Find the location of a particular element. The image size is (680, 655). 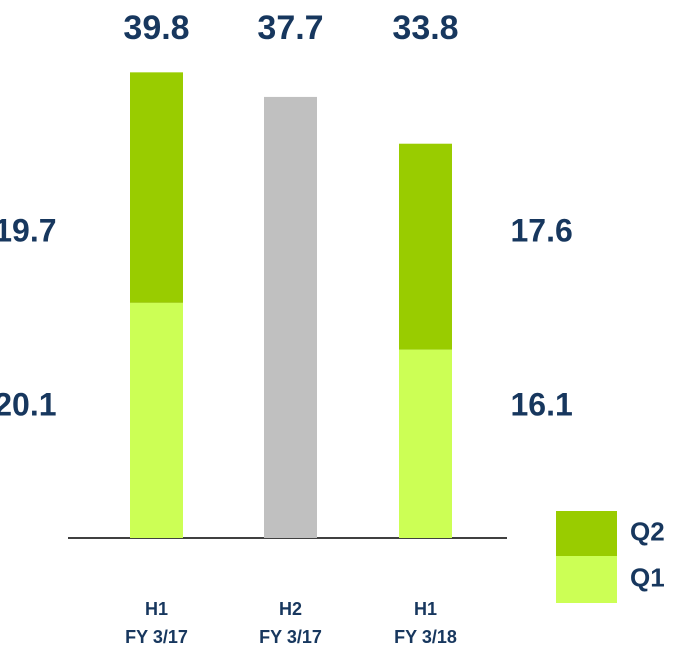

total-label: 37.7 is located at coordinates (290, 28).